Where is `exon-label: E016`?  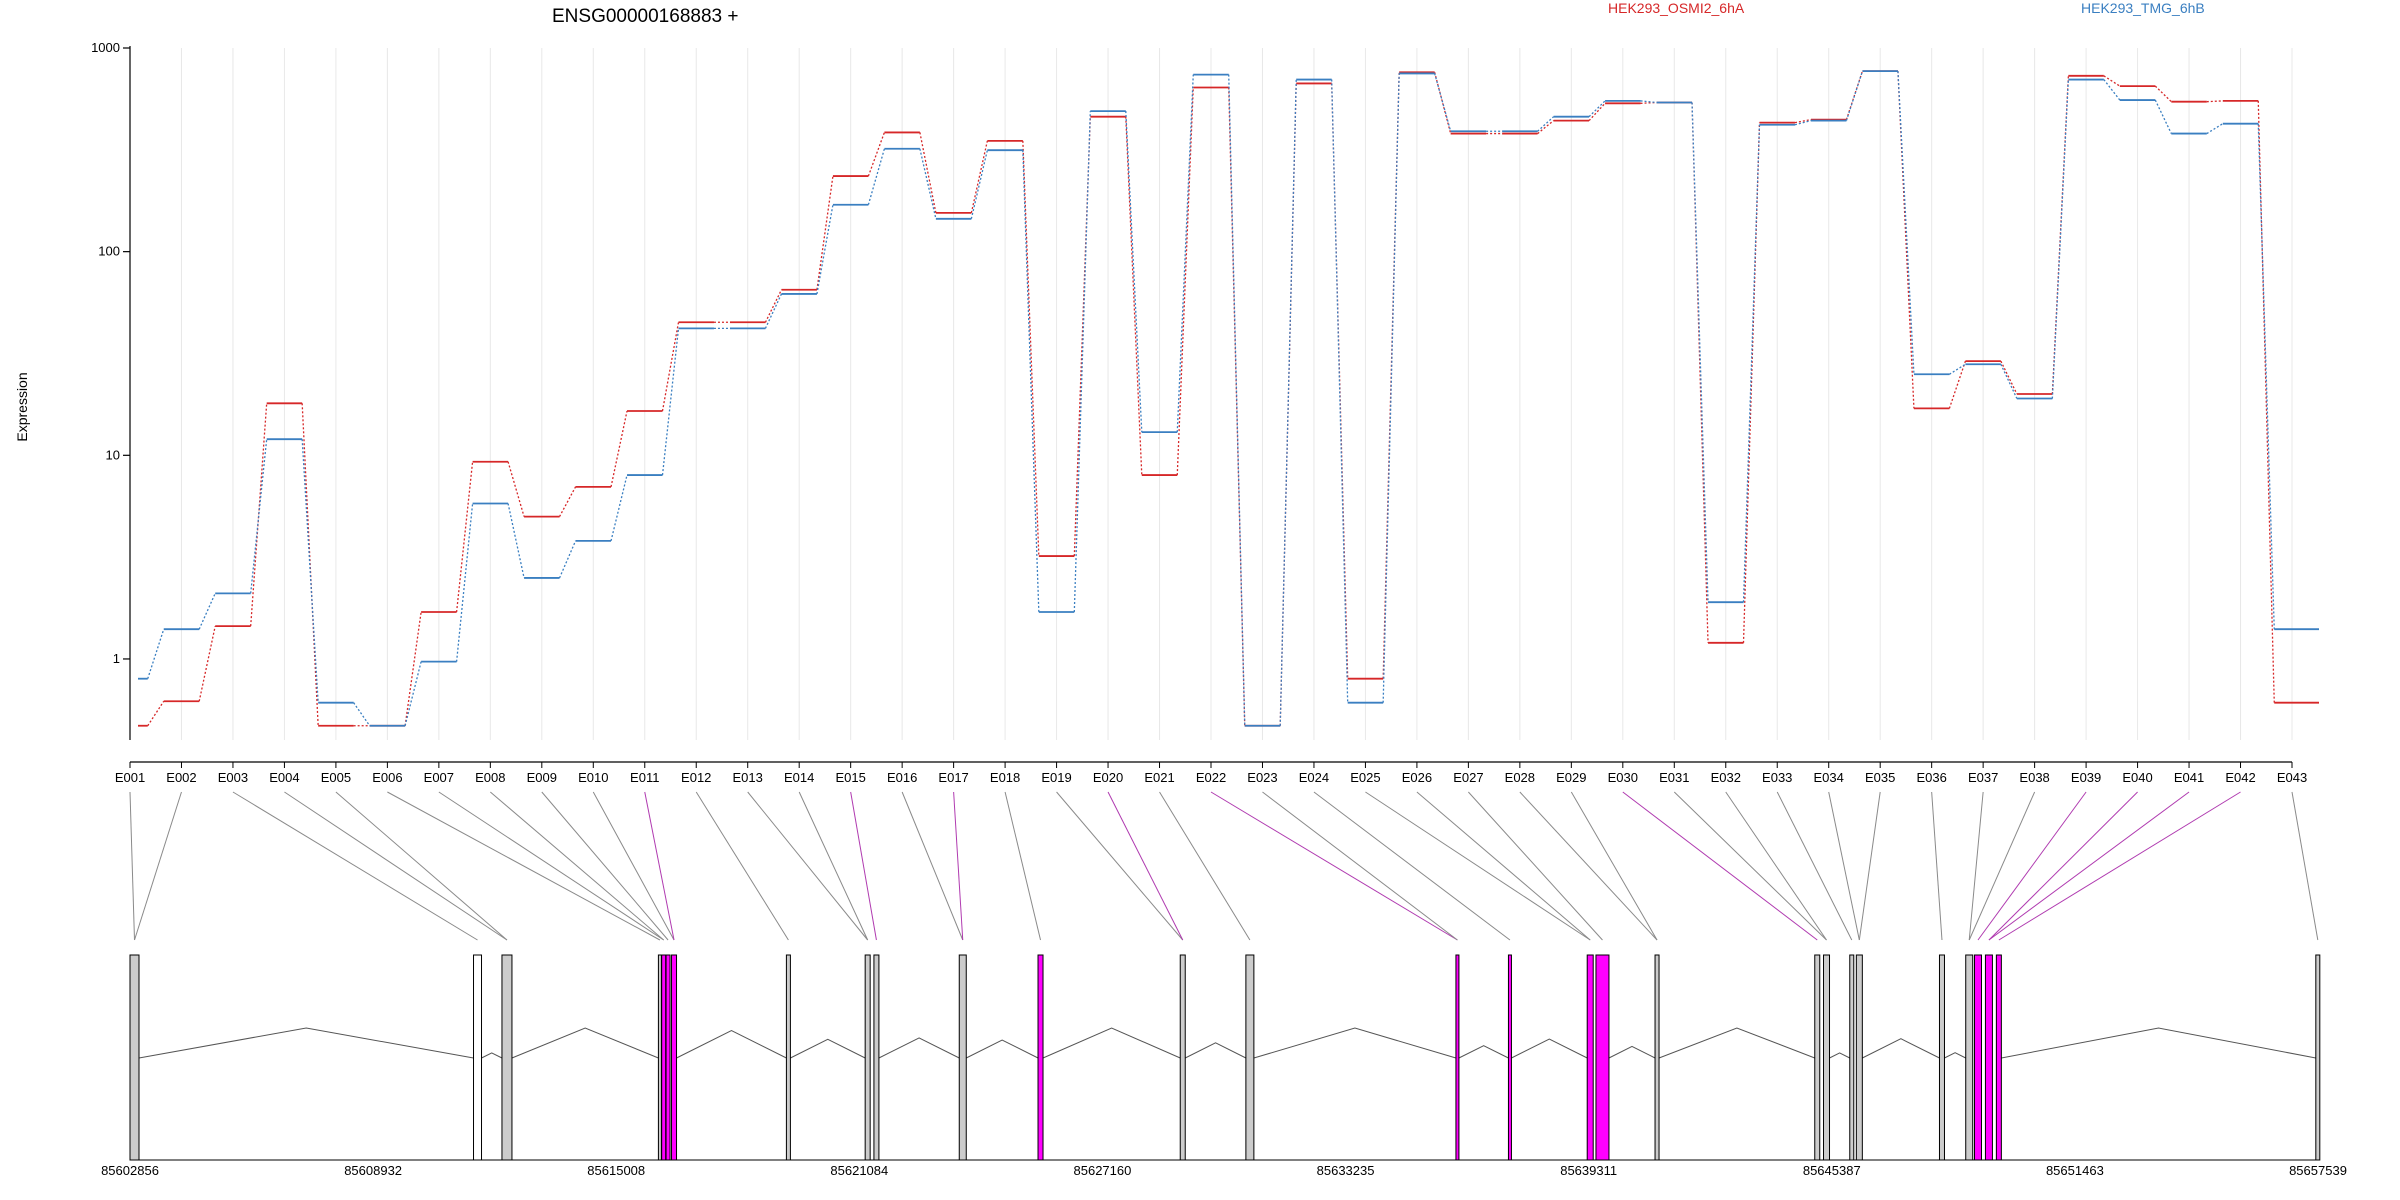 exon-label: E016 is located at coordinates (902, 777).